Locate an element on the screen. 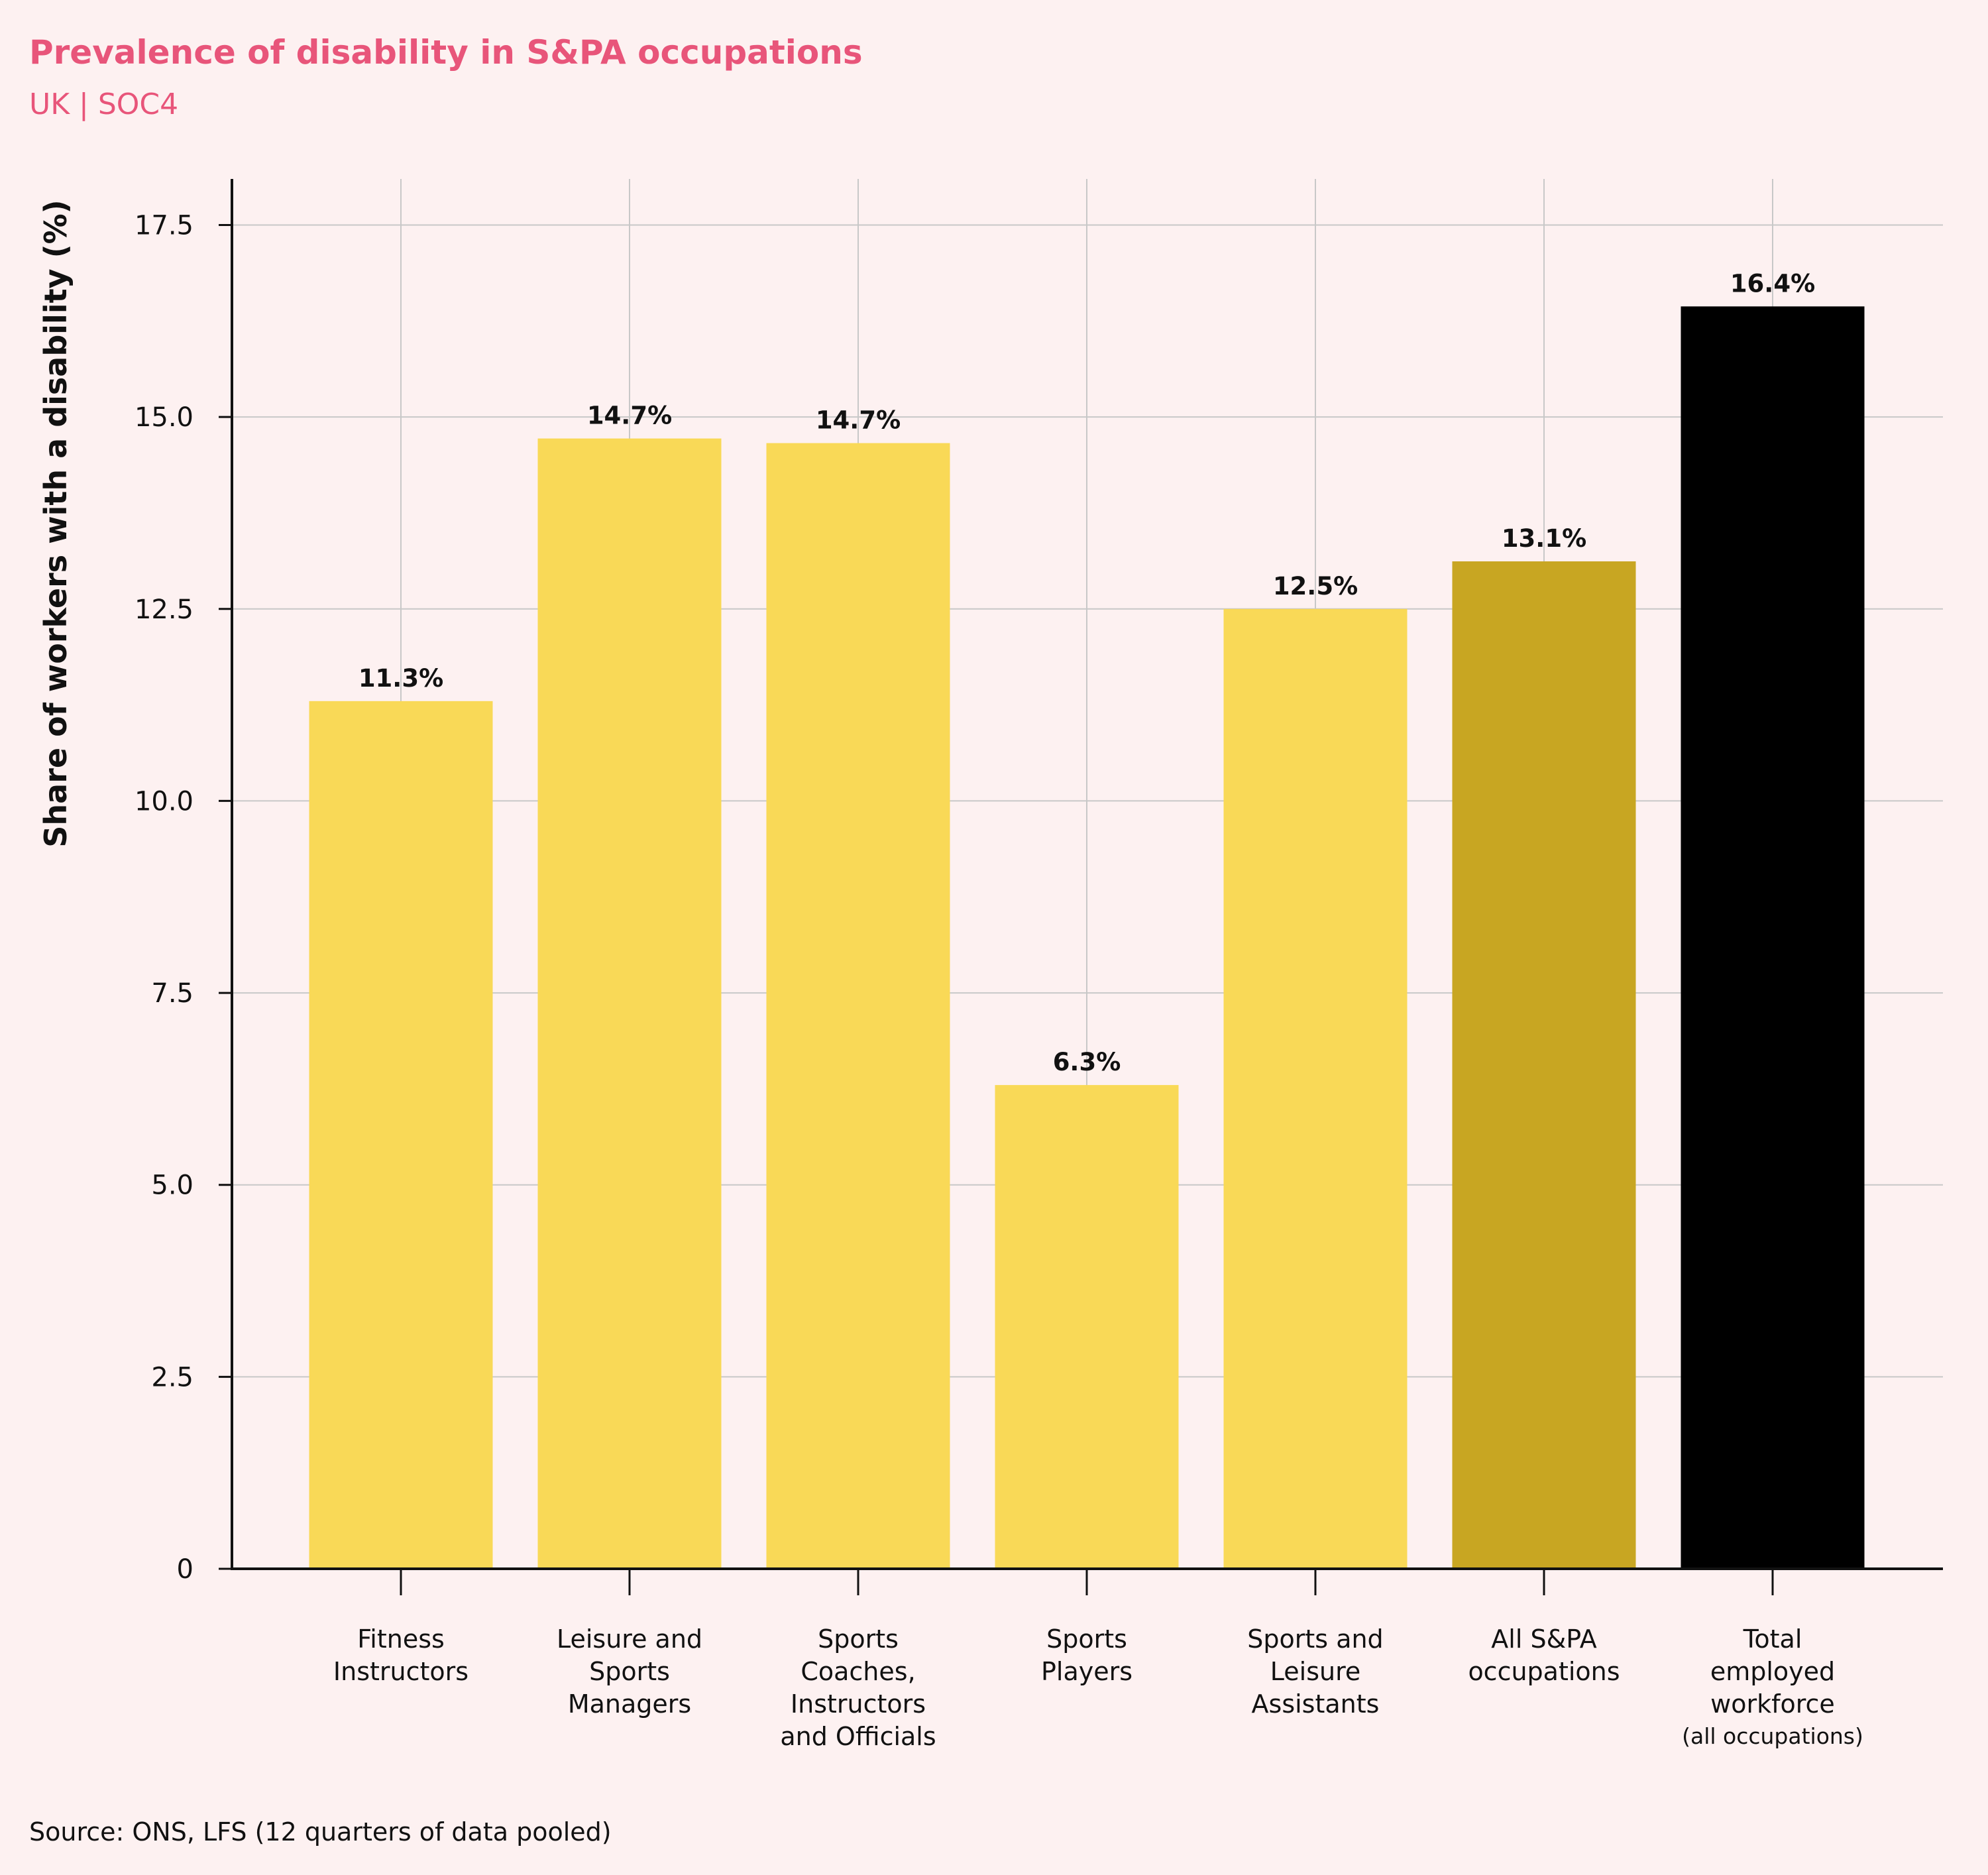 This screenshot has width=1988, height=1875. x-tick-label: Leisure and Sports Managers is located at coordinates (629, 1671).